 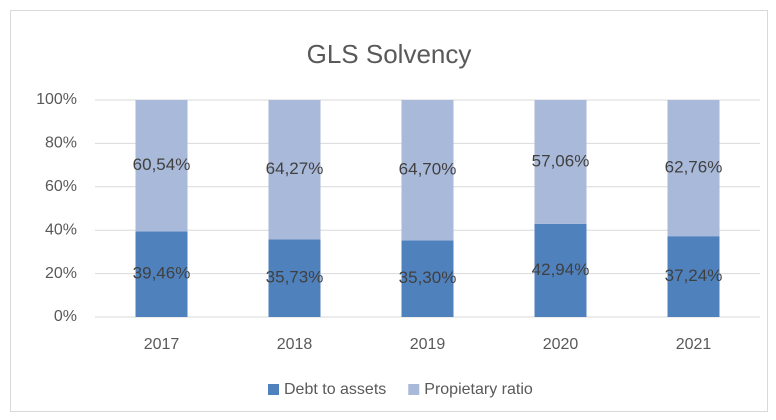 I want to click on x-tick-label: 2019, so click(x=428, y=344).